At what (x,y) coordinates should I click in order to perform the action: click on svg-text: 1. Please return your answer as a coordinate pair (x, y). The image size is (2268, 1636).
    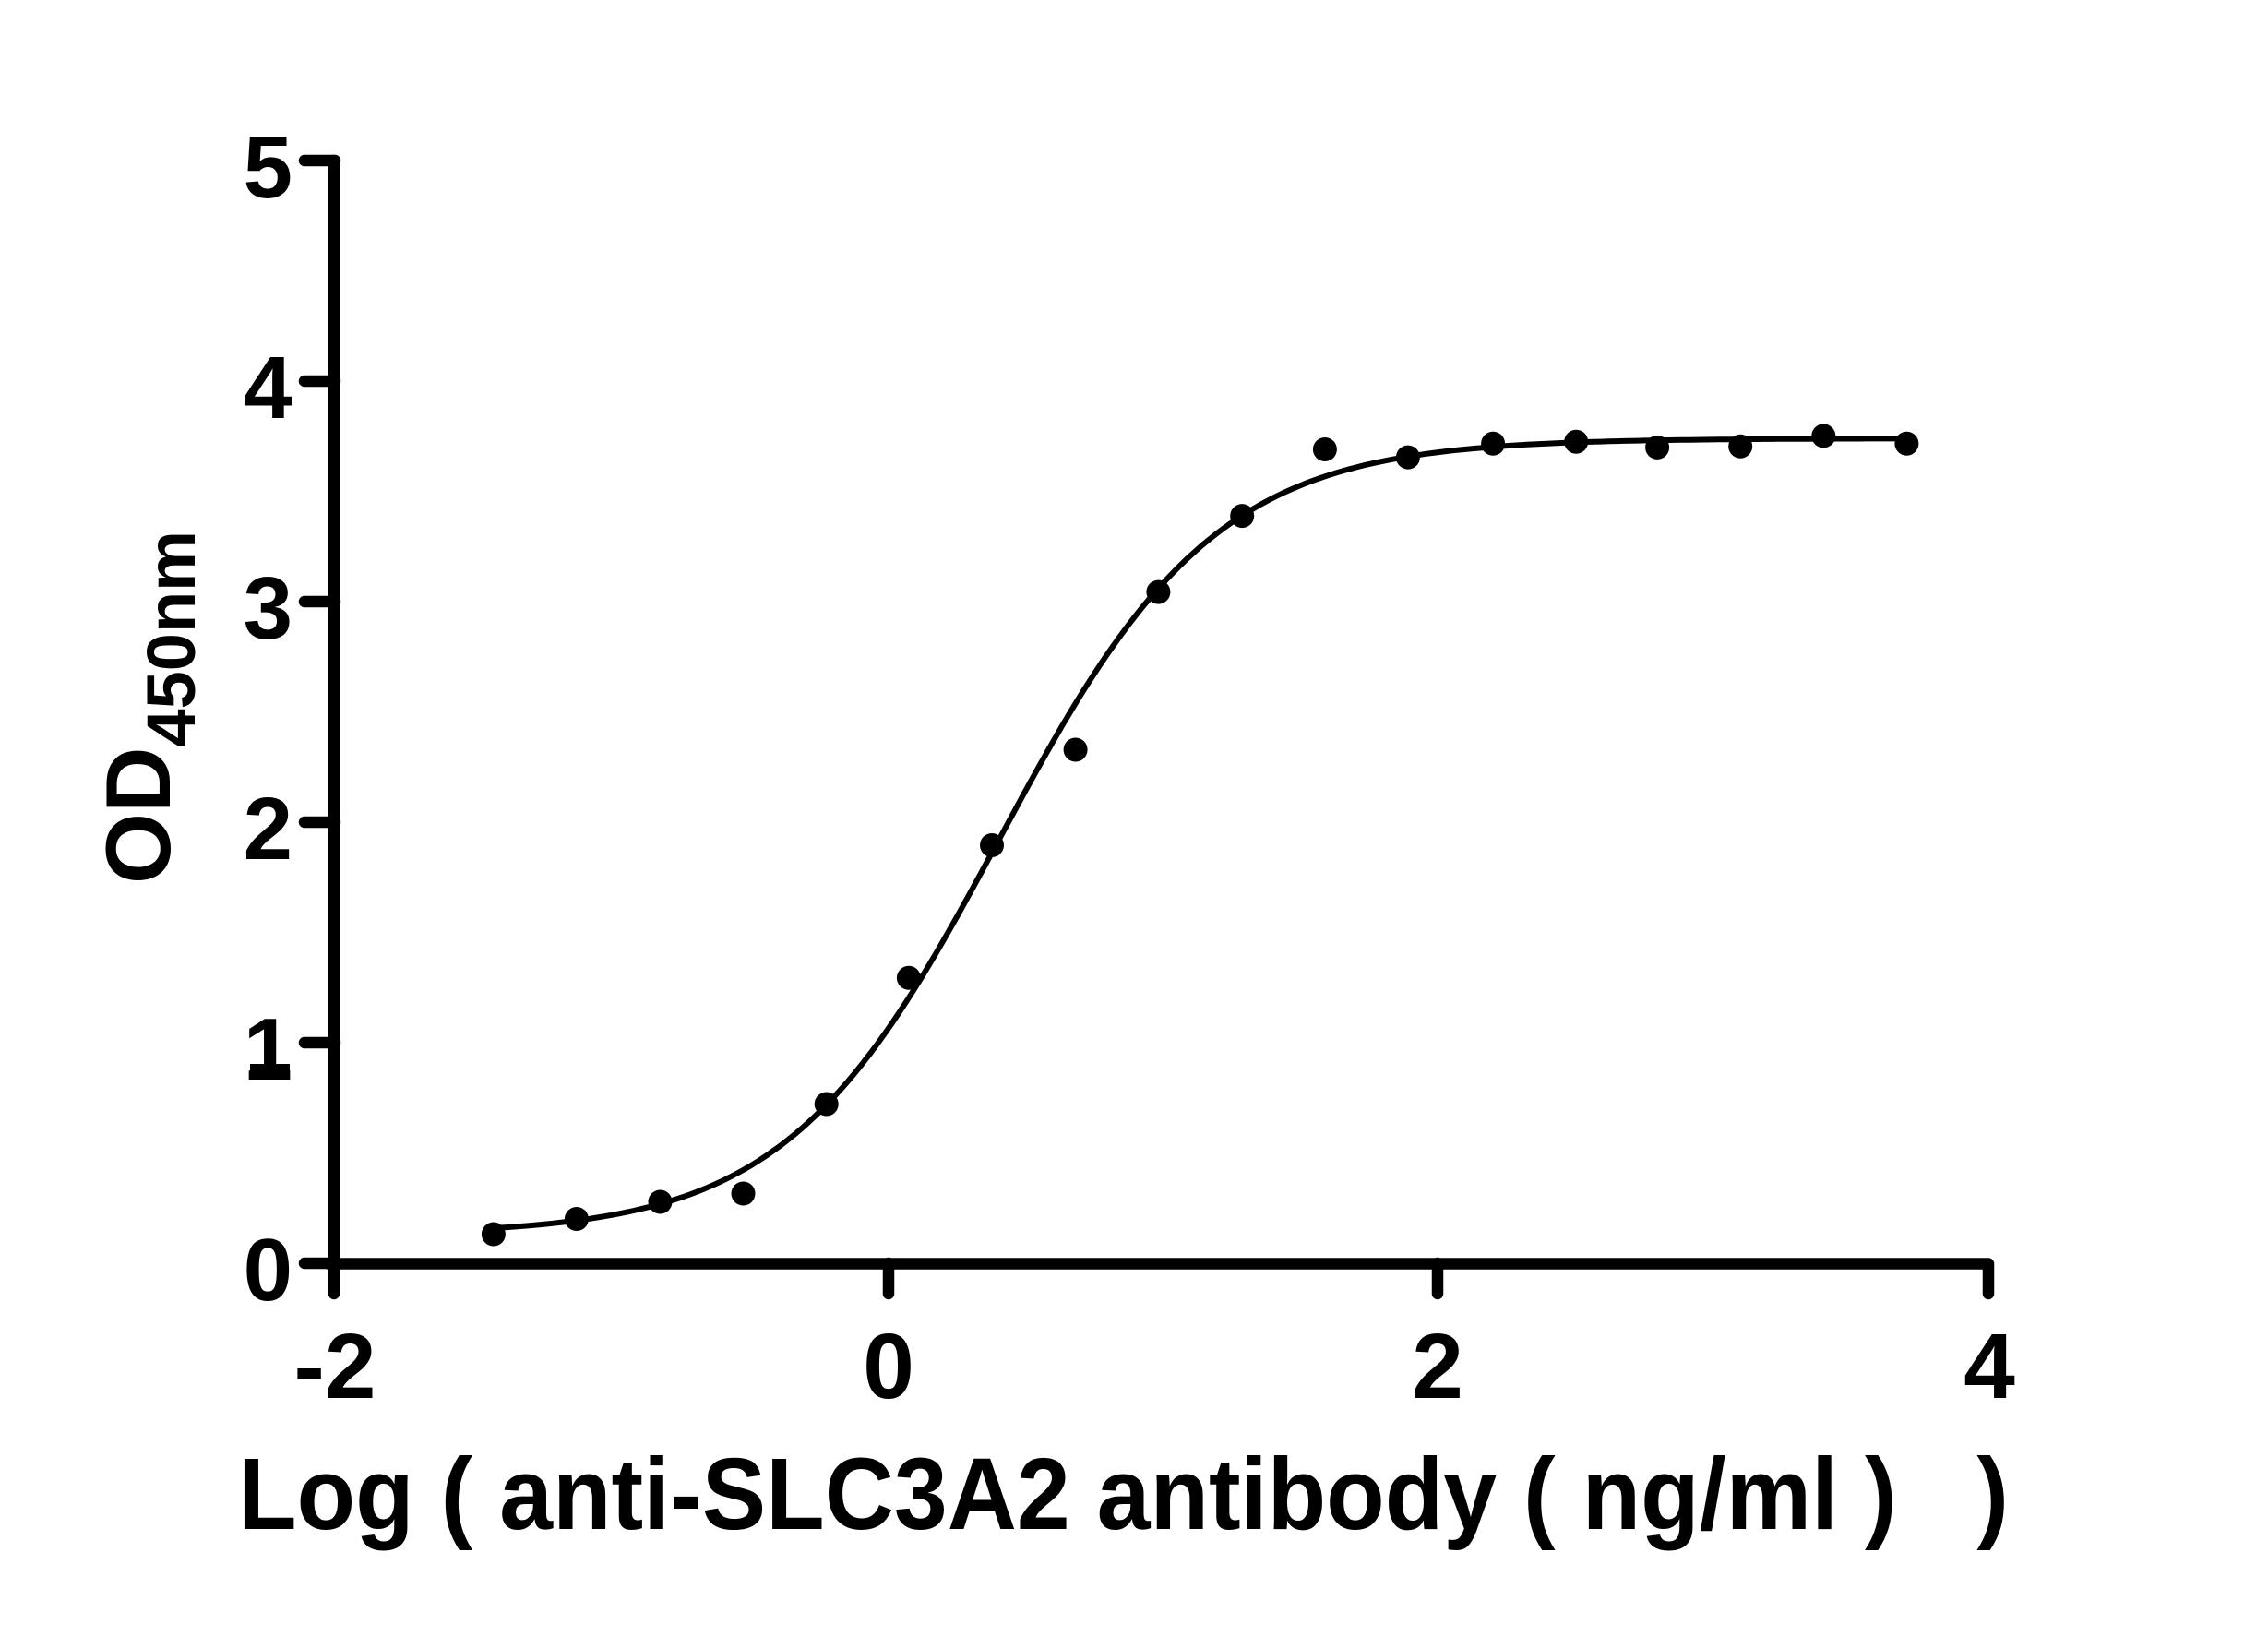
    Looking at the image, I should click on (268, 1049).